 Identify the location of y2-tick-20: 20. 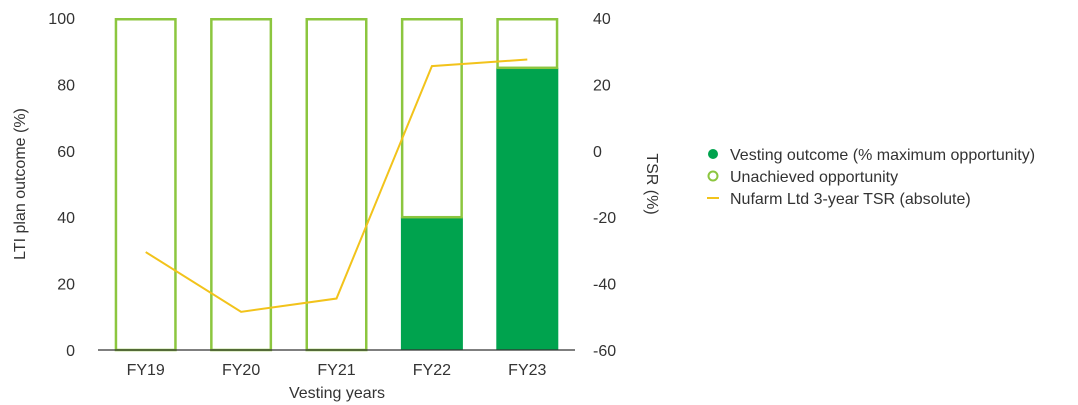
(602, 85).